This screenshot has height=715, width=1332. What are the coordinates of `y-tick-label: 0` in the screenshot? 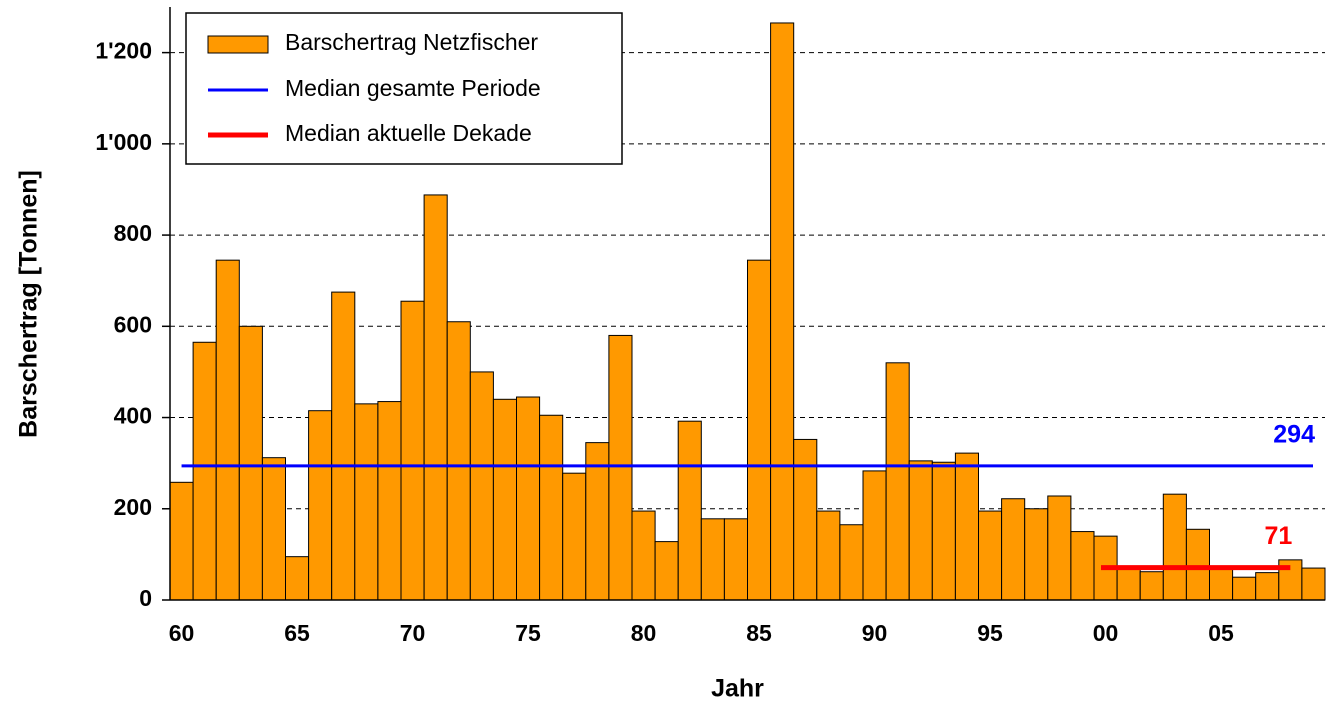 It's located at (145, 598).